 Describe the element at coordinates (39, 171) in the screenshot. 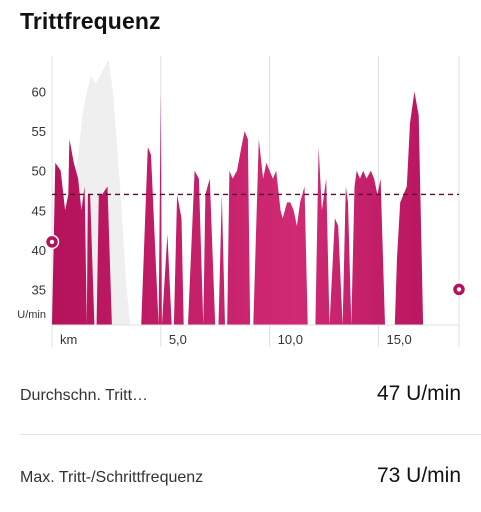

I see `y-tick-label: 50` at that location.